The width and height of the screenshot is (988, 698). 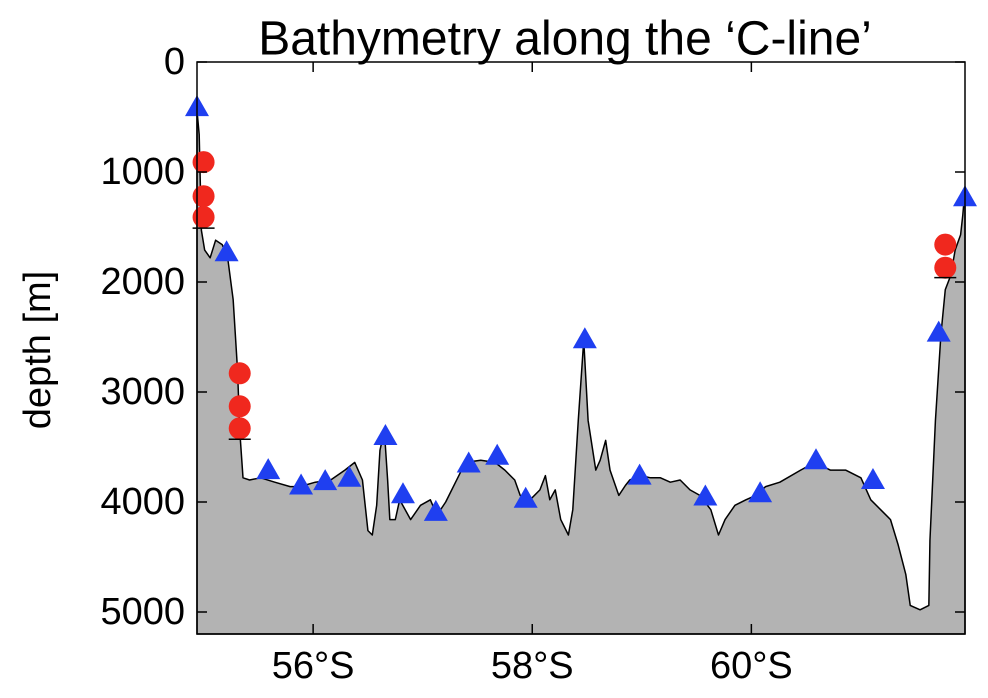 What do you see at coordinates (142, 502) in the screenshot?
I see `y-tick-label: 4000` at bounding box center [142, 502].